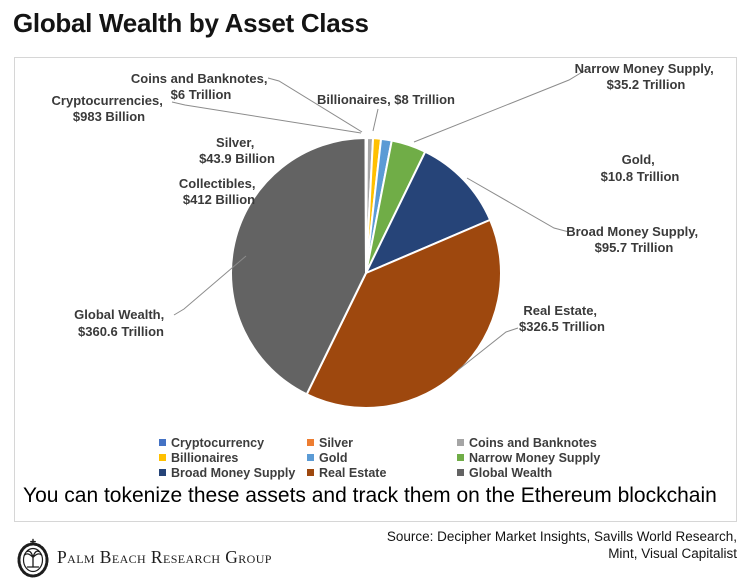 The image size is (750, 584). Describe the element at coordinates (499, 106) in the screenshot. I see `leader-line-narrow-money-supply` at that location.